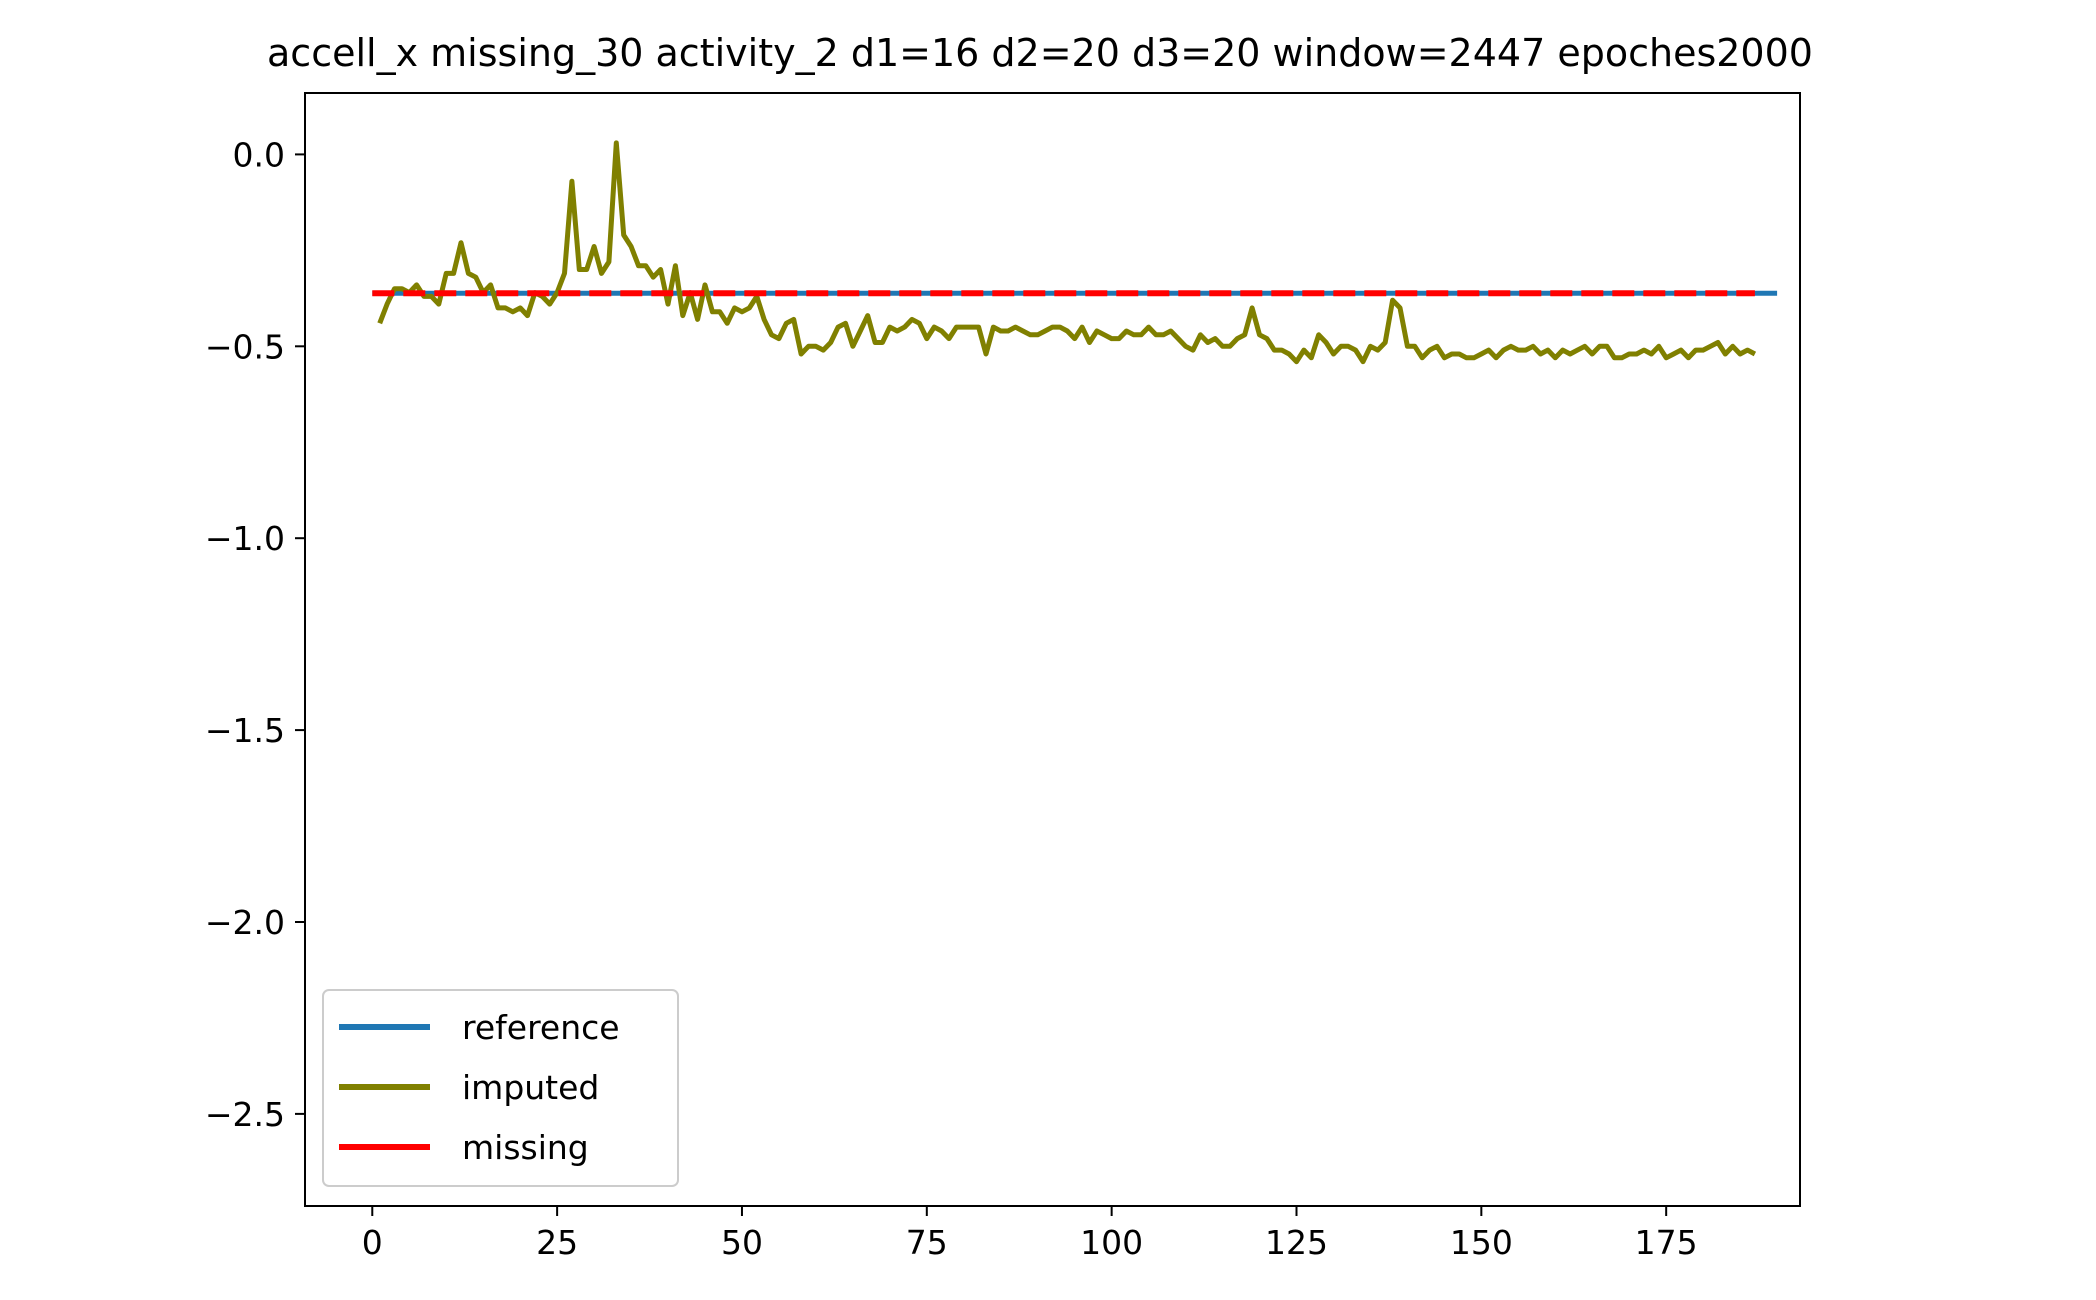 This screenshot has width=2096, height=1300. Describe the element at coordinates (245, 1114) in the screenshot. I see `y-tick-label: −2.5` at that location.